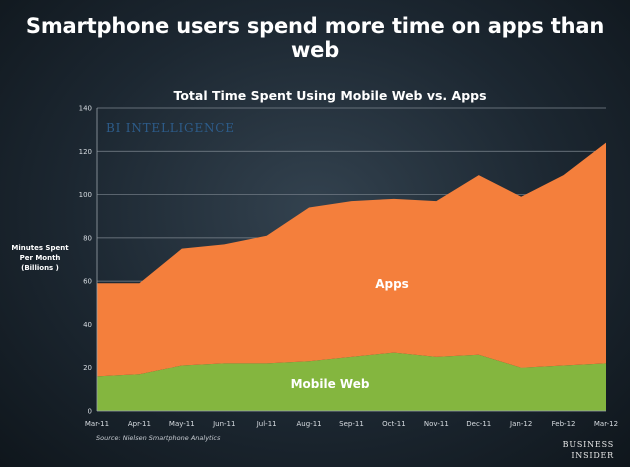 This screenshot has width=630, height=467. Describe the element at coordinates (520, 424) in the screenshot. I see `x-tick-label: Jan-12` at that location.